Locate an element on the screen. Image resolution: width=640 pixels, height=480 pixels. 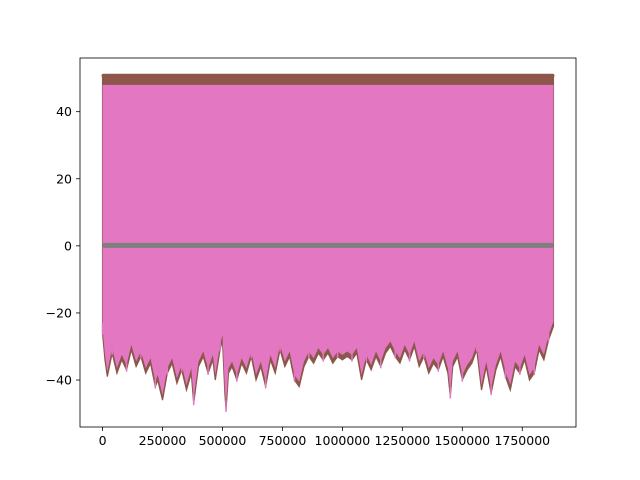
series-gray-band is located at coordinates (328, 245).